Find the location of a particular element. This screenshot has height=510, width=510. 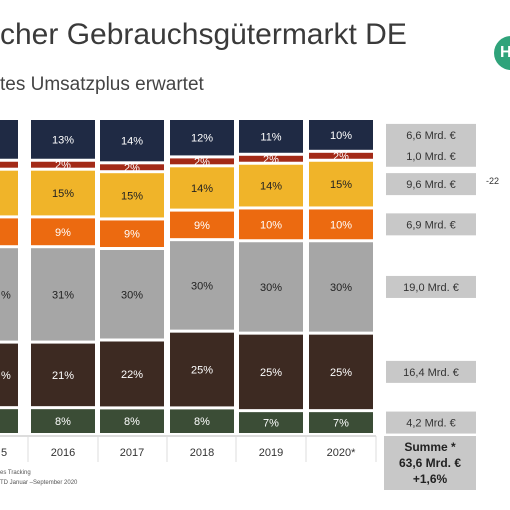

bar-segment-green-2017 is located at coordinates (132, 421).